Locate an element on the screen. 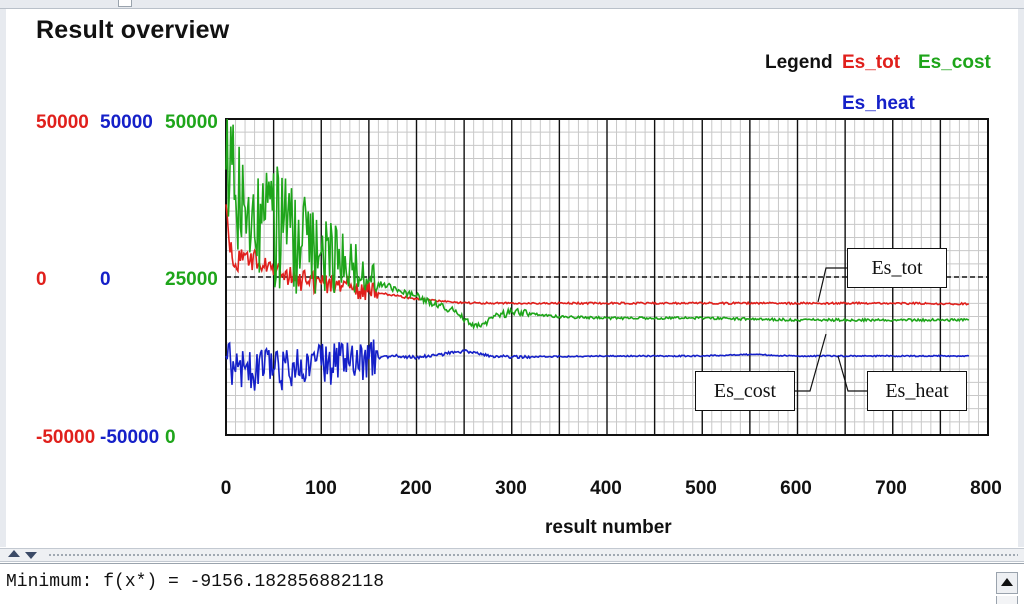 This screenshot has height=604, width=1024. green-axis-mid-label: 25000 is located at coordinates (191, 279).